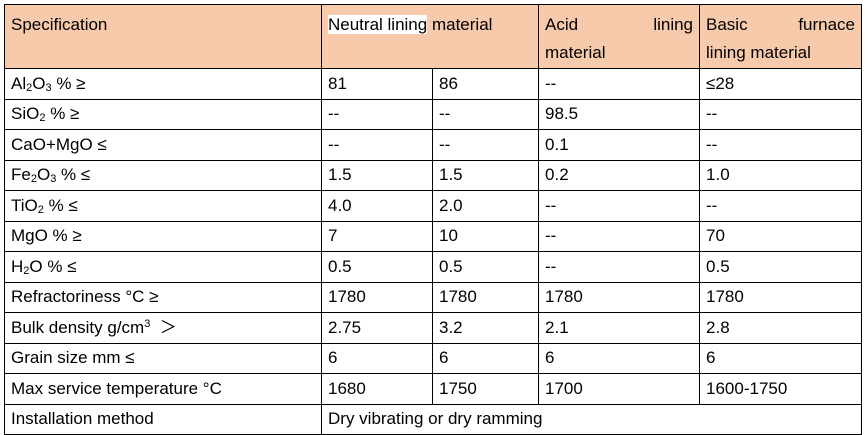 This screenshot has height=435, width=868. Describe the element at coordinates (727, 24) in the screenshot. I see `header-basic-word1: Basic` at that location.